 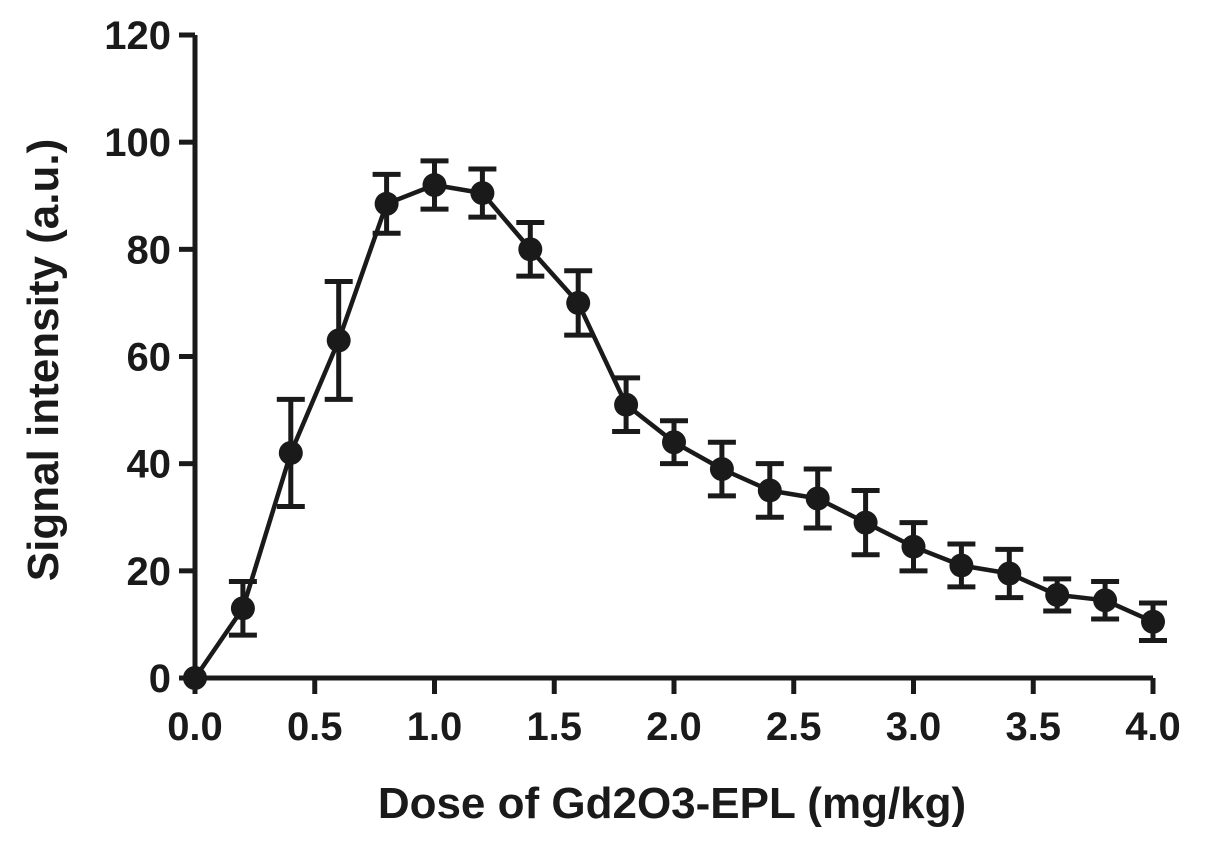 What do you see at coordinates (315, 727) in the screenshot?
I see `x-tick-label: 0.5` at bounding box center [315, 727].